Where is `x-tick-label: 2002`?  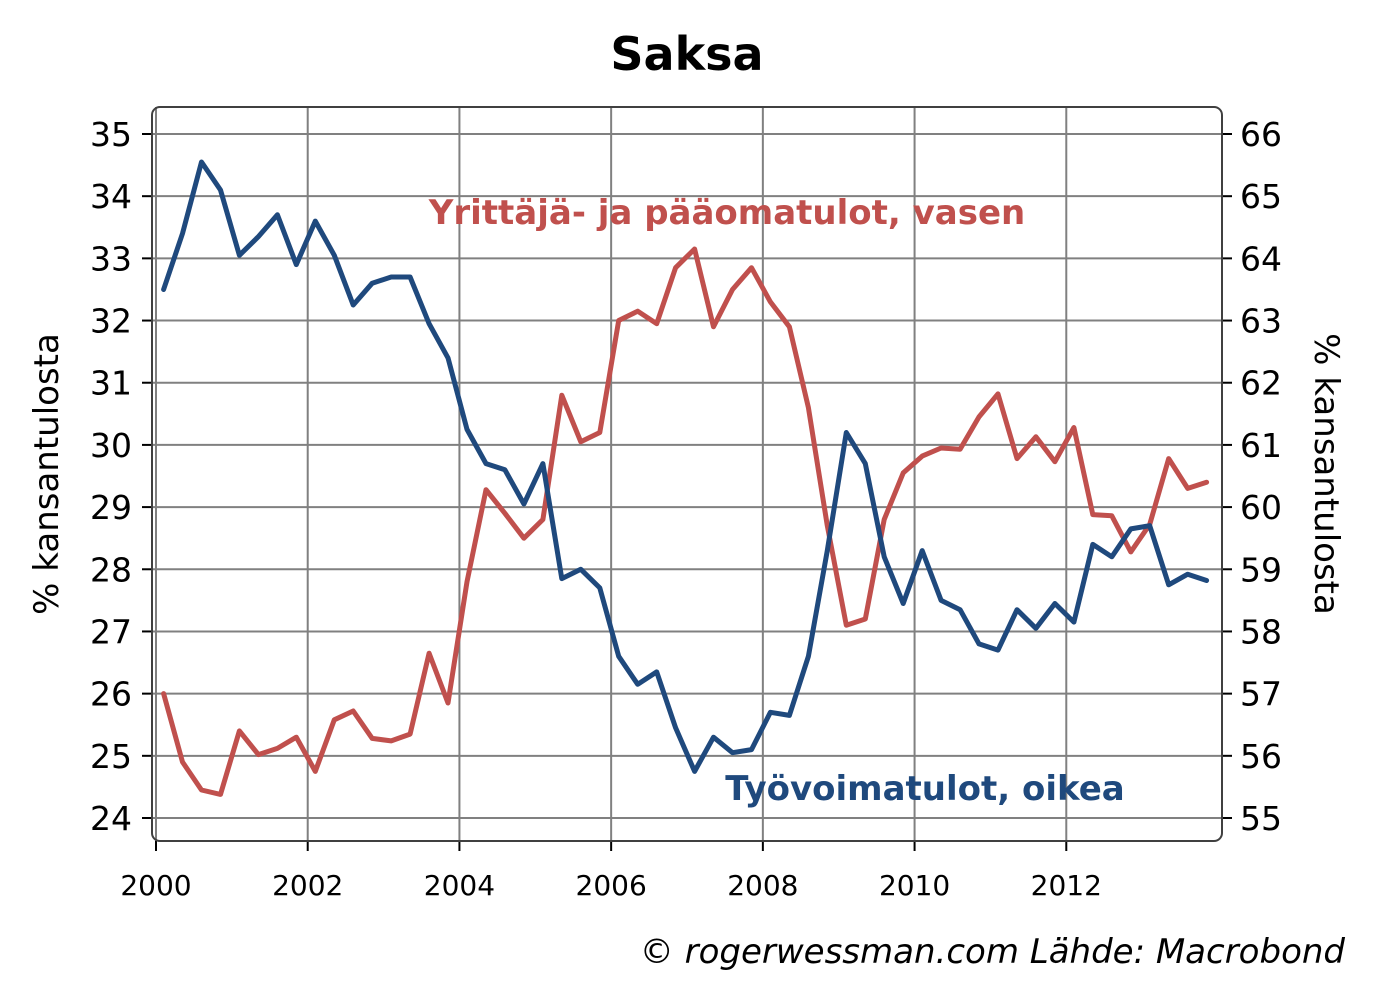
x-tick-label: 2002 is located at coordinates (307, 885).